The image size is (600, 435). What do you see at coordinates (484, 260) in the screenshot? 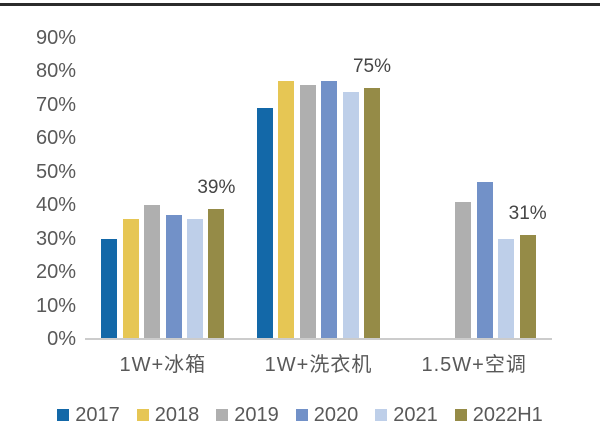
I see `bar-2020-1.5W+空调` at bounding box center [484, 260].